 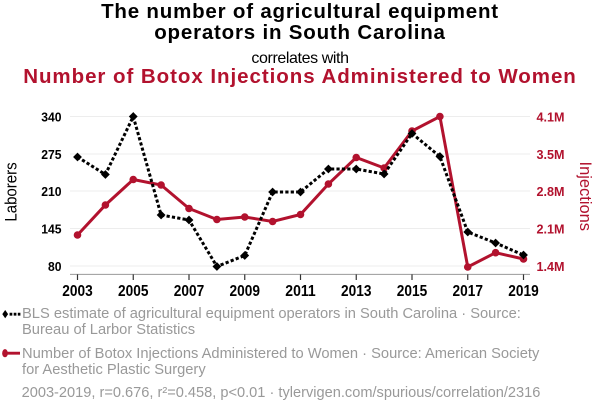 What do you see at coordinates (51, 228) in the screenshot?
I see `svg-text: 145` at bounding box center [51, 228].